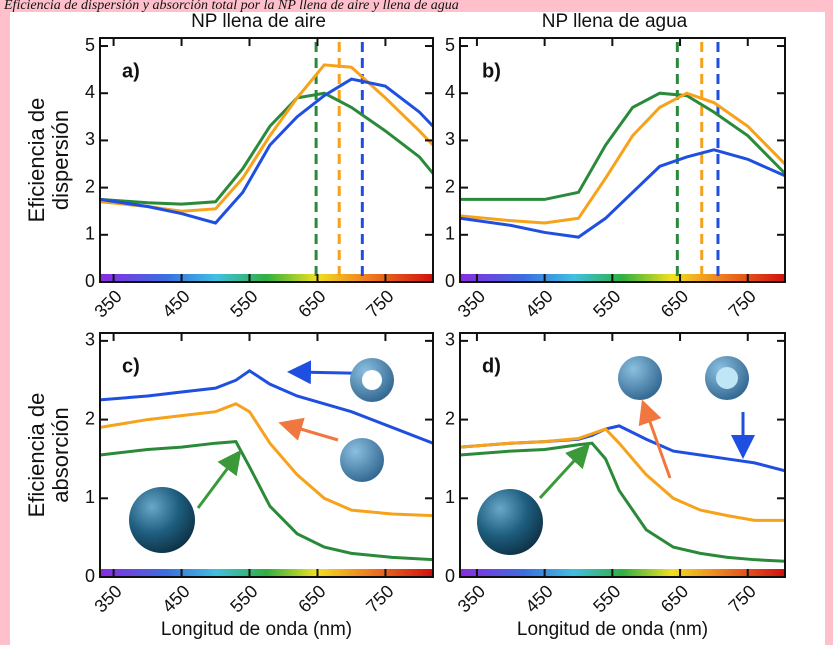 This screenshot has height=645, width=833. Describe the element at coordinates (491, 366) in the screenshot. I see `panel-label: d)` at that location.